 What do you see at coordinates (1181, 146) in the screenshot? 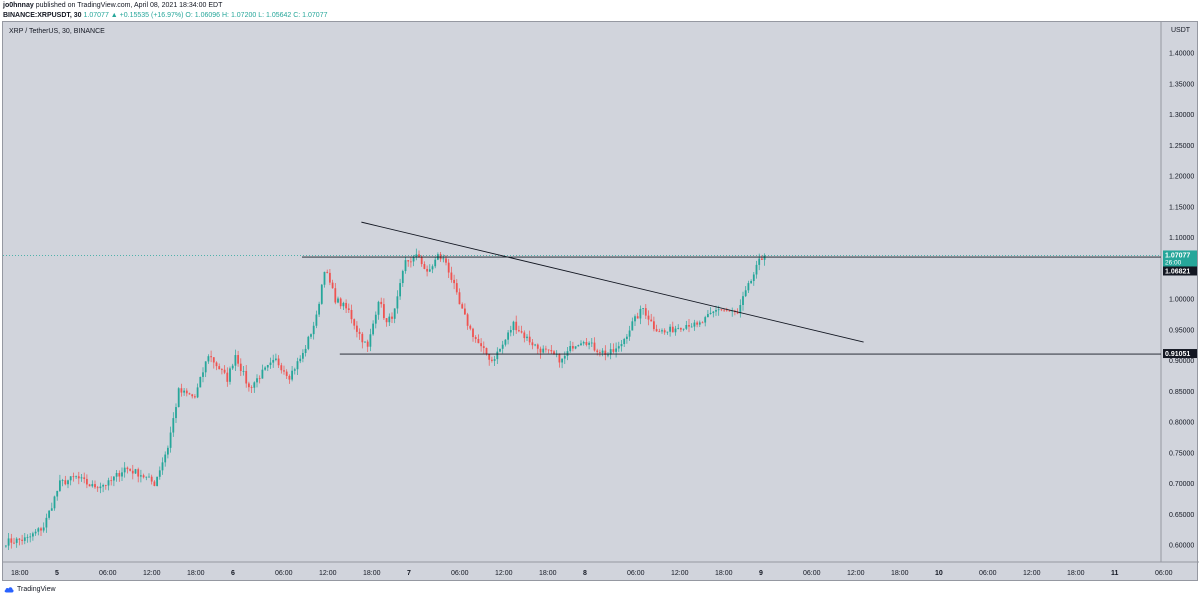
I see `y-tick-label: 1.25000` at bounding box center [1181, 146].